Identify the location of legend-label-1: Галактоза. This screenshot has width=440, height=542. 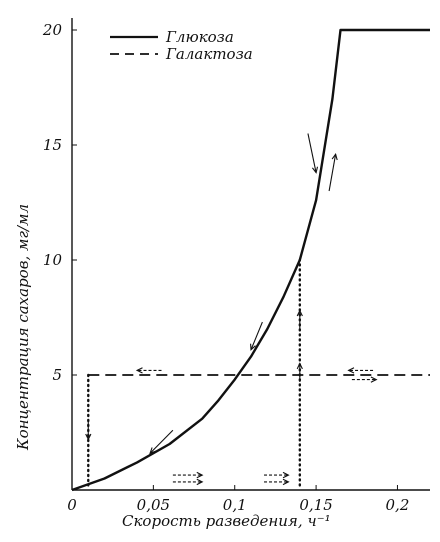
(209, 54).